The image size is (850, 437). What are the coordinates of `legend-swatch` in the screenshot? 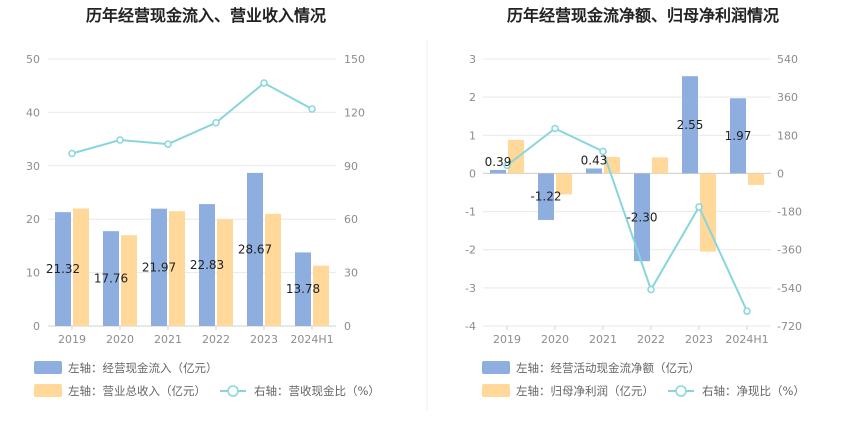 It's located at (48, 367).